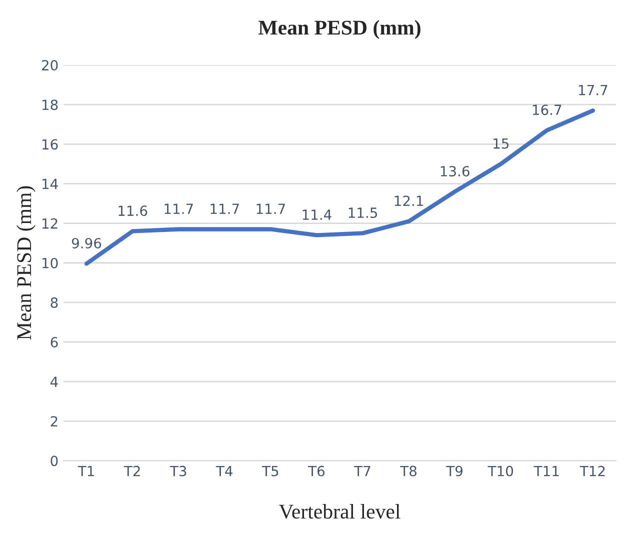  What do you see at coordinates (54, 381) in the screenshot?
I see `y-tick-label: 4` at bounding box center [54, 381].